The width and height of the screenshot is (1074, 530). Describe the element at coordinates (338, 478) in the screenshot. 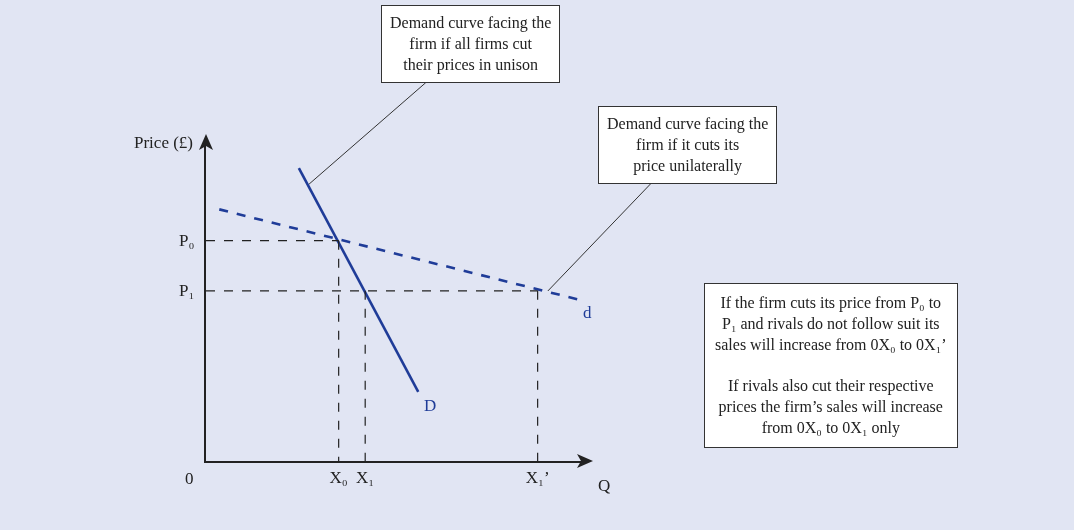

I see `x-tick-label: X₀` at that location.